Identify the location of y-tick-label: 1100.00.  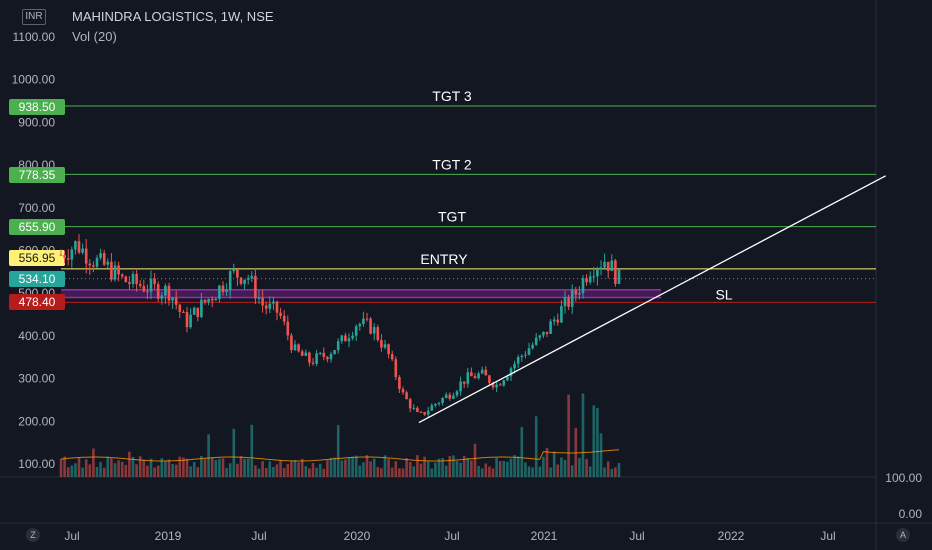
(34, 37).